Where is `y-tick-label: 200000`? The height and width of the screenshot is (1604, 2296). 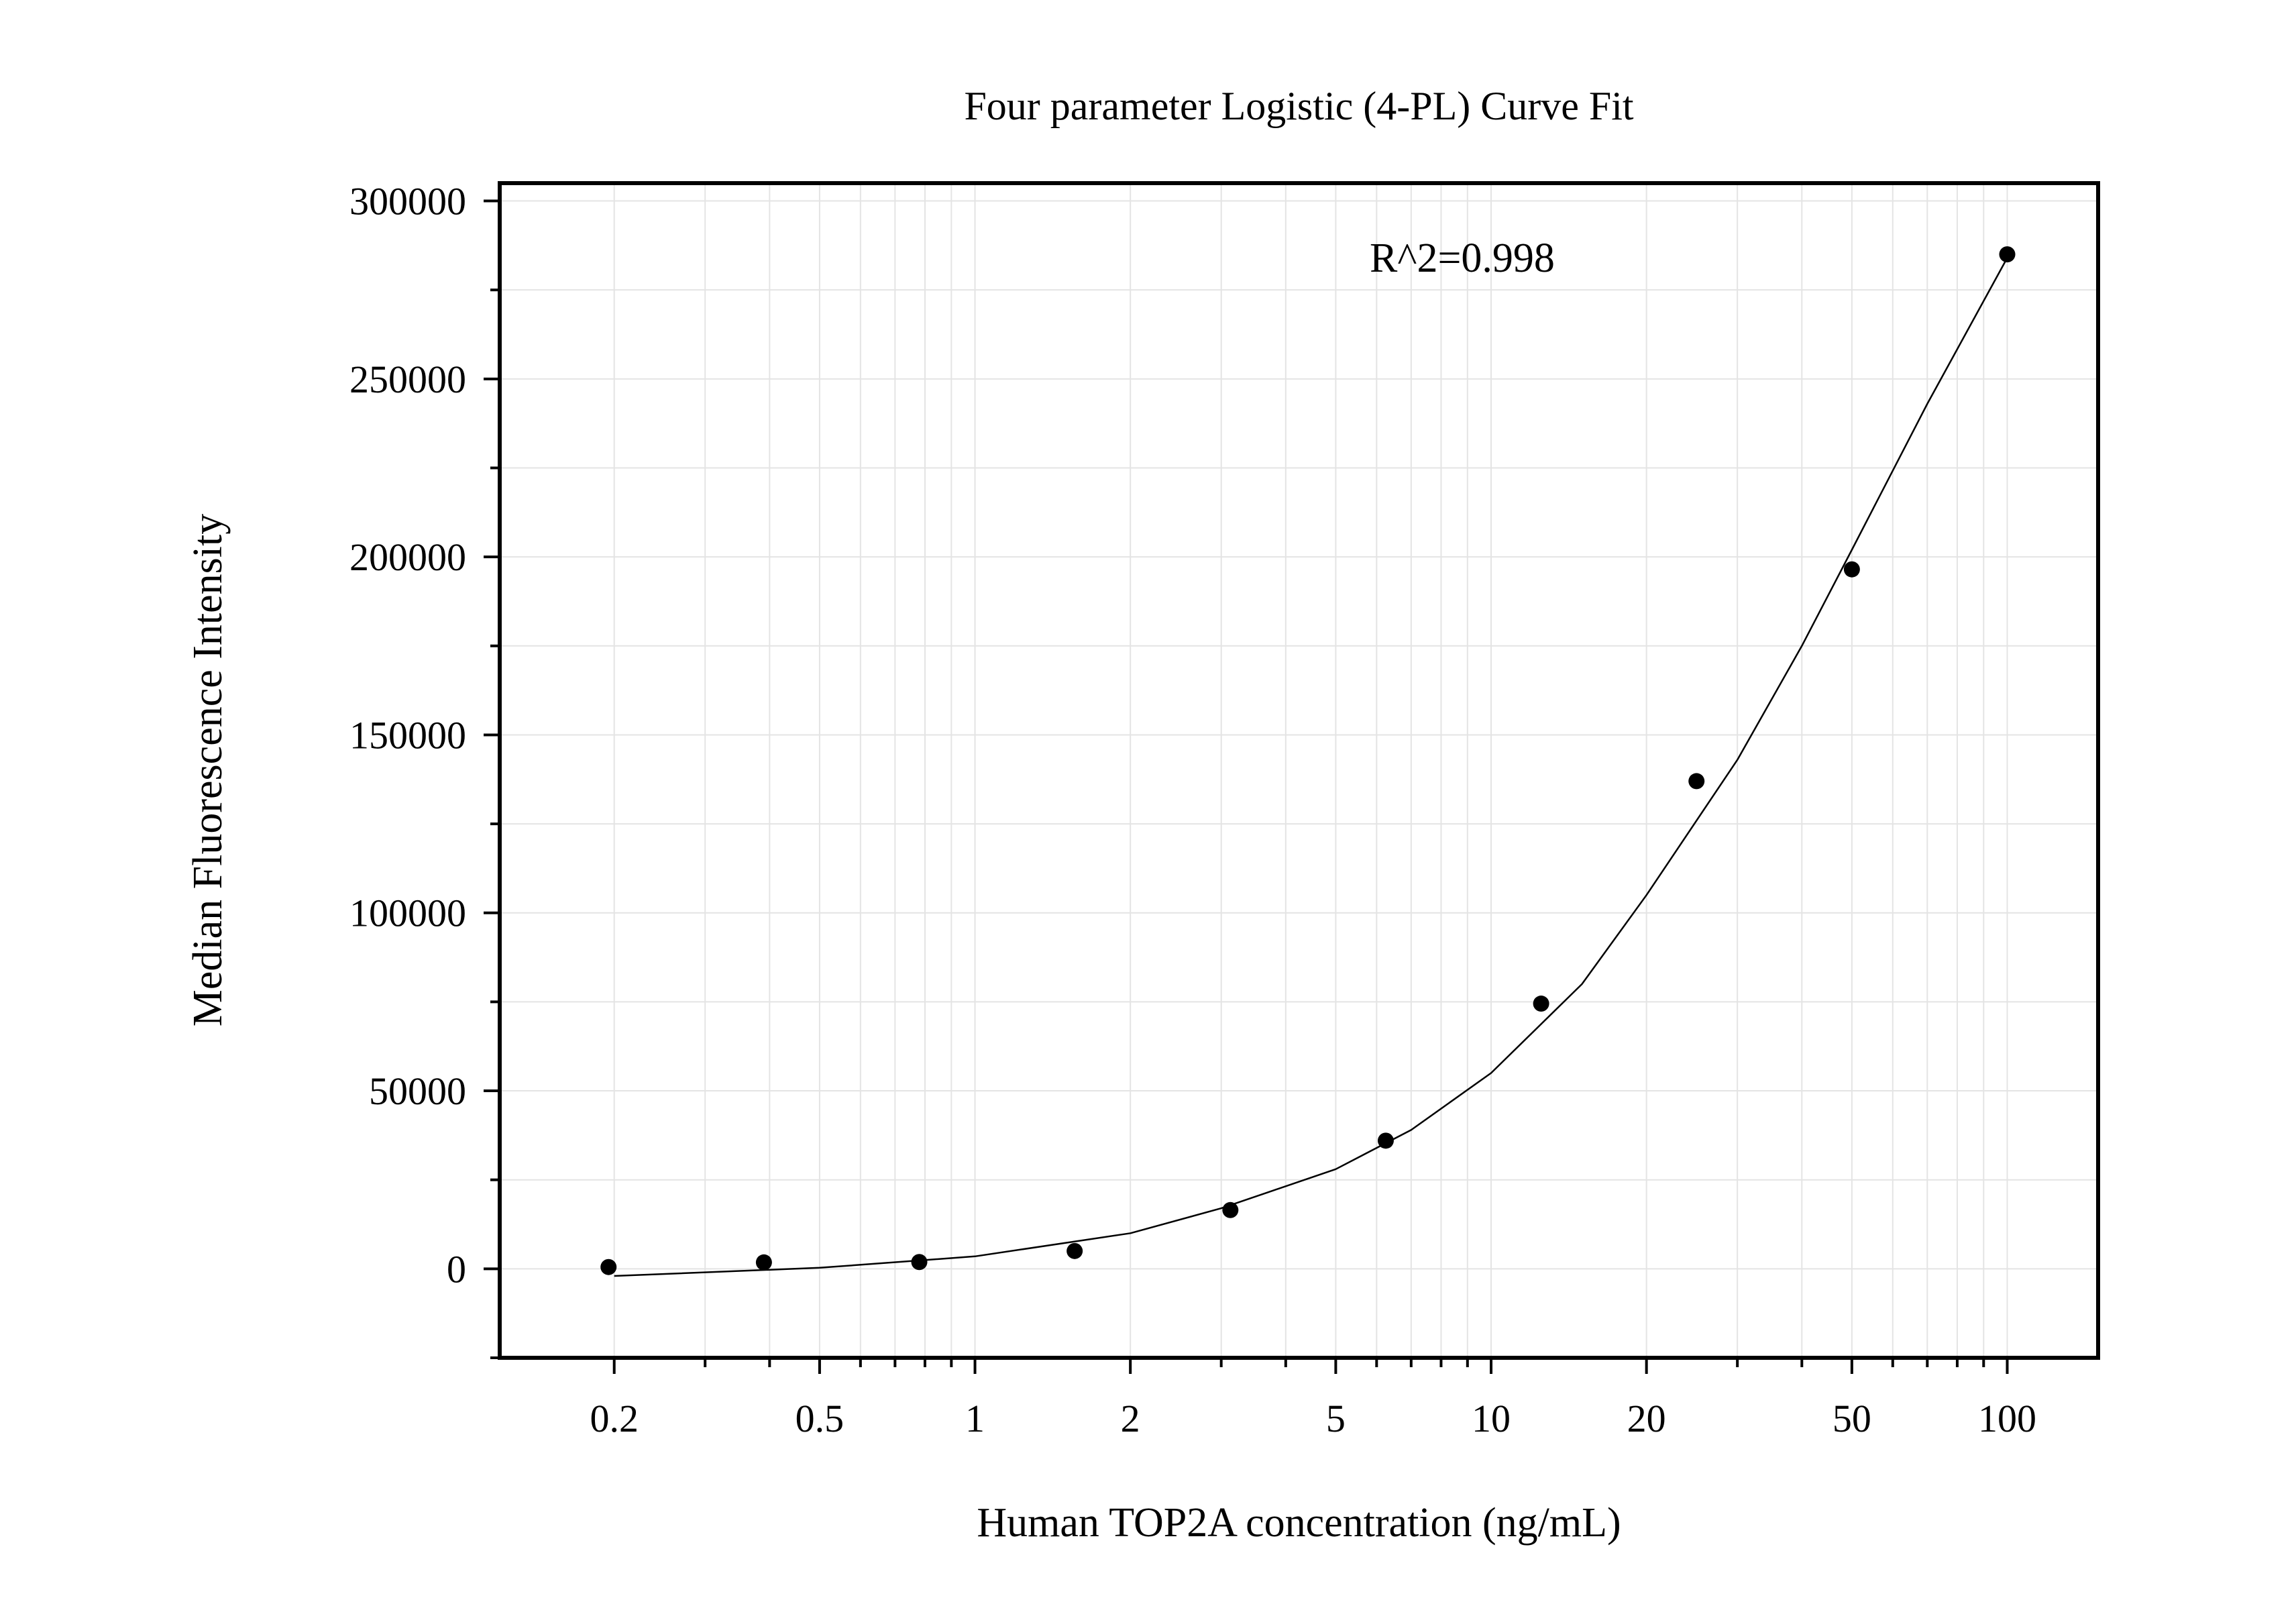
y-tick-label: 200000 is located at coordinates (407, 557).